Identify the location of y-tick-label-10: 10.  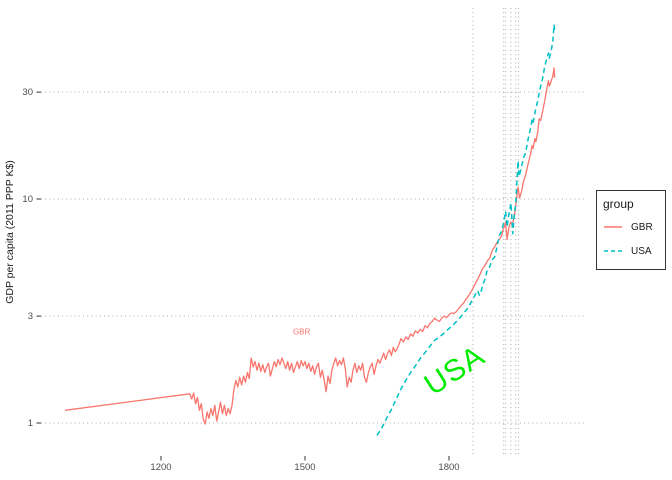
(27, 199).